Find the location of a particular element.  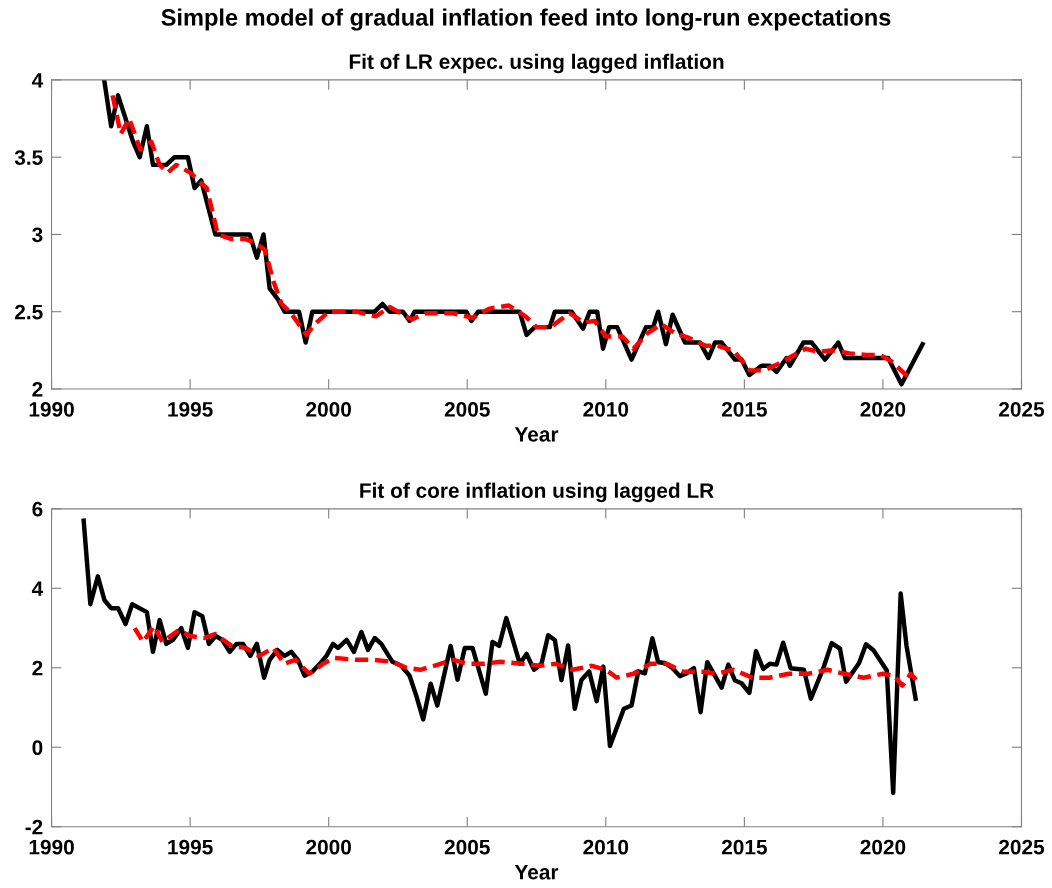

y-tick-label: 3.5 is located at coordinates (28, 157).